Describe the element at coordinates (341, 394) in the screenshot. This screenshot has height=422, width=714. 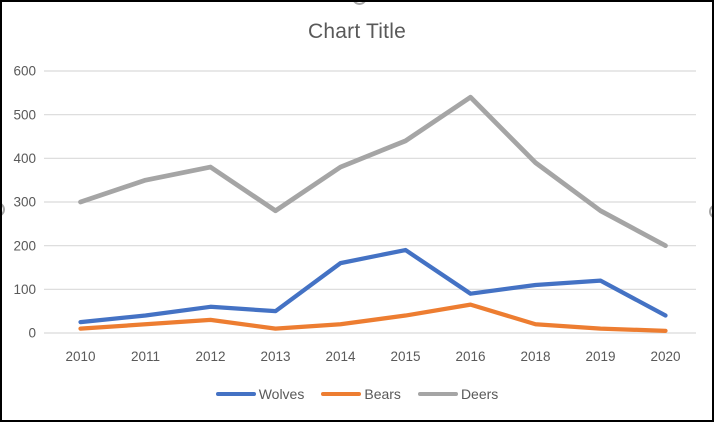
I see `legend-swatch-bears` at that location.